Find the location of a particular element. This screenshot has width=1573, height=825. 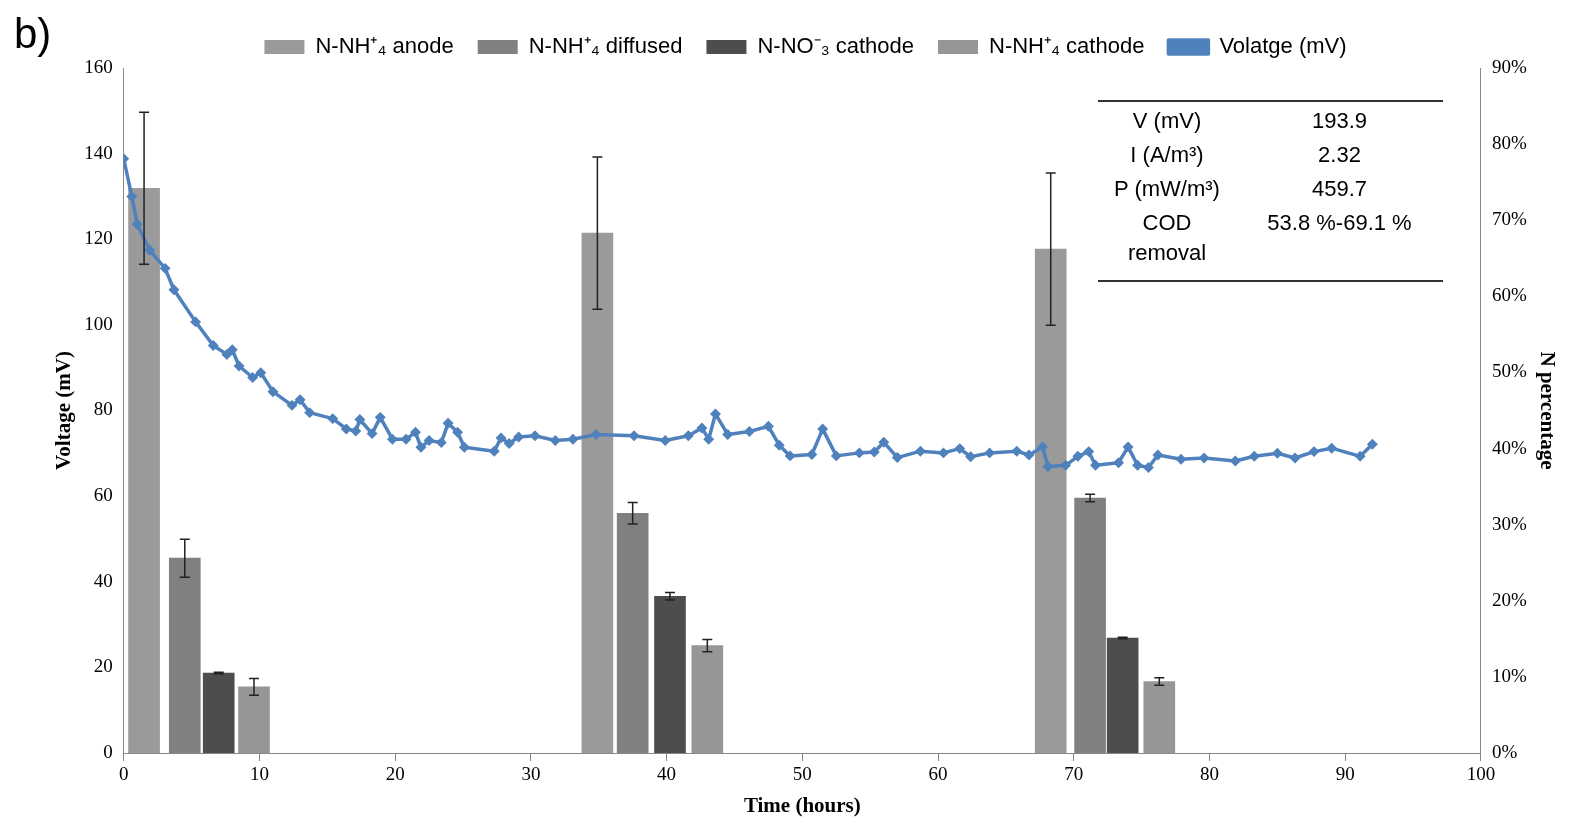

x-tick-label: 90 is located at coordinates (1345, 774).